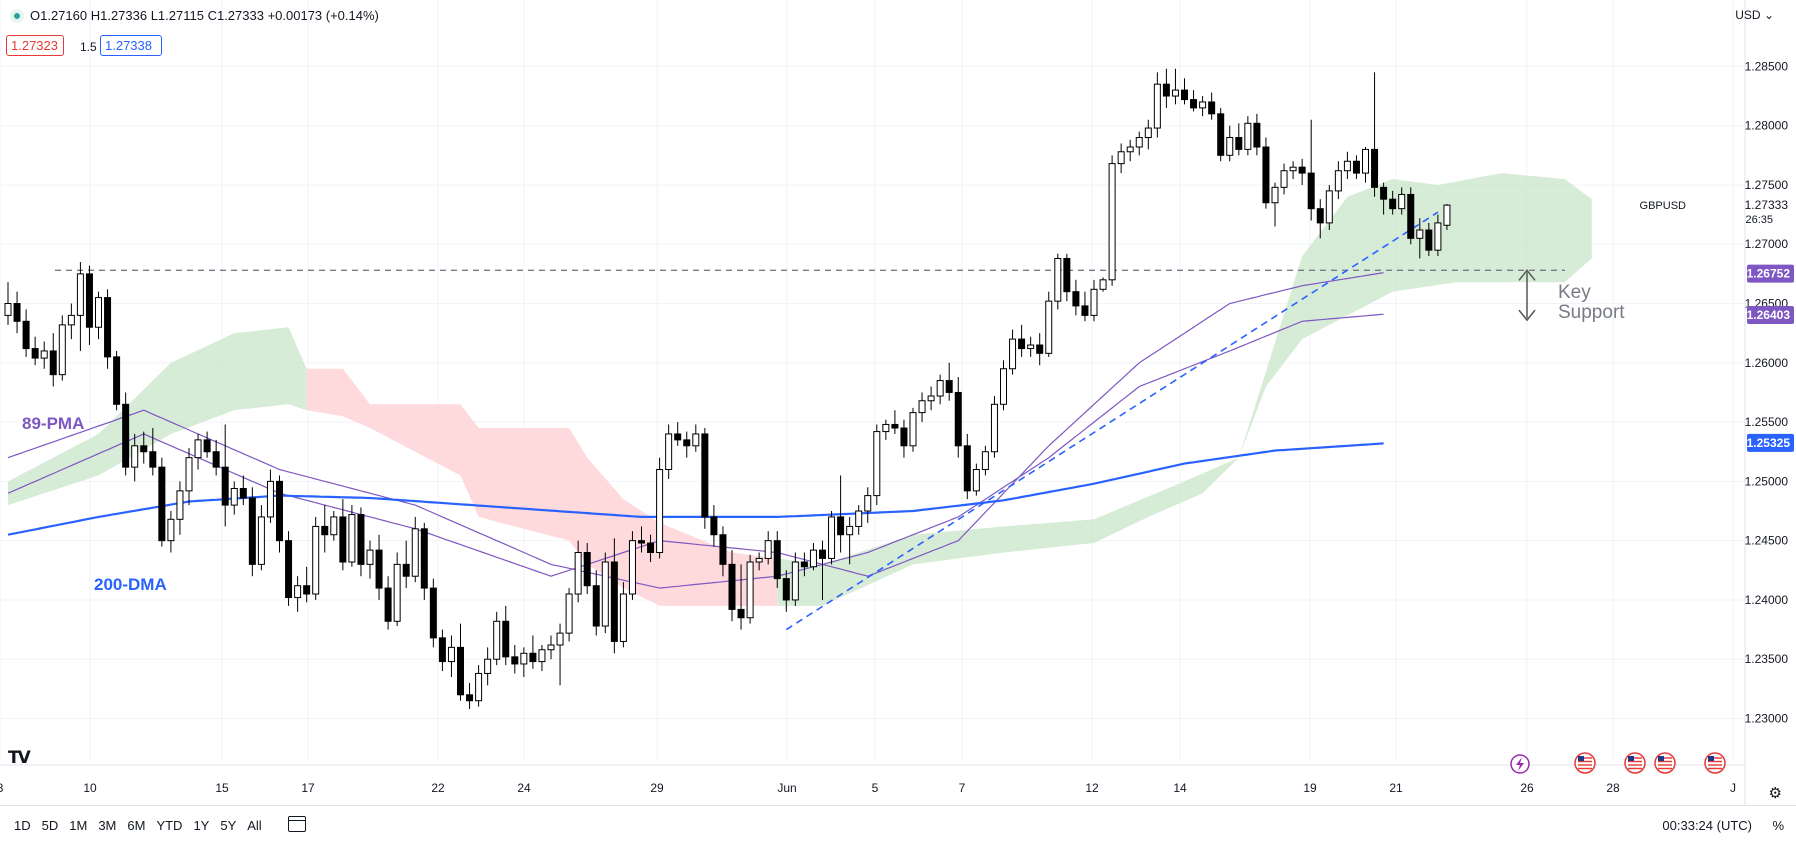  I want to click on currency-dropdown: USD ⌄, so click(1754, 15).